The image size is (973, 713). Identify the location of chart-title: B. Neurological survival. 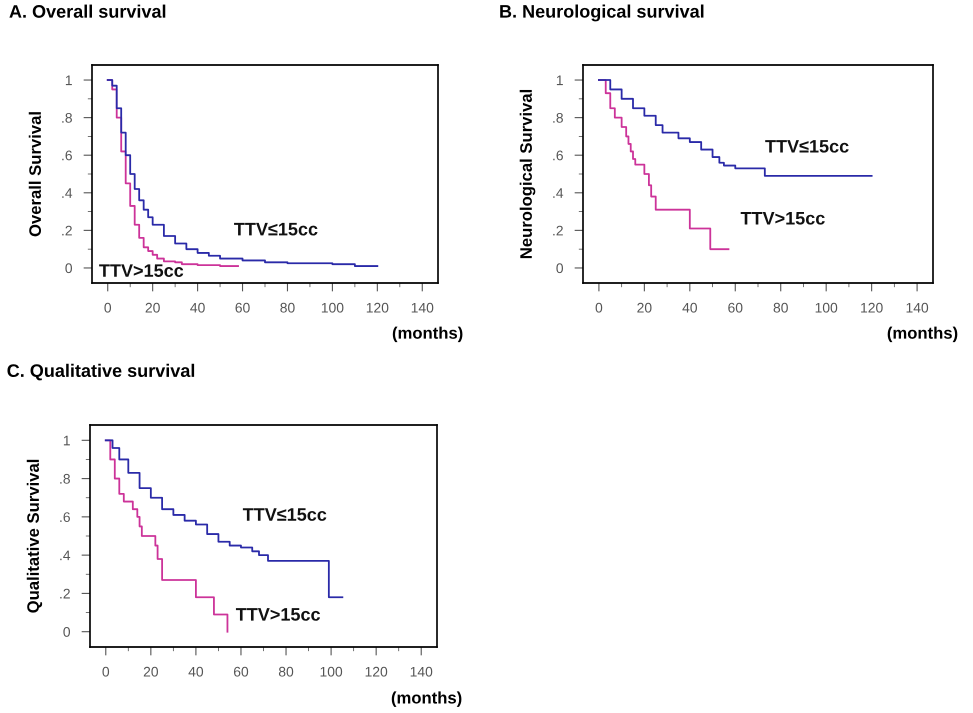
(602, 13).